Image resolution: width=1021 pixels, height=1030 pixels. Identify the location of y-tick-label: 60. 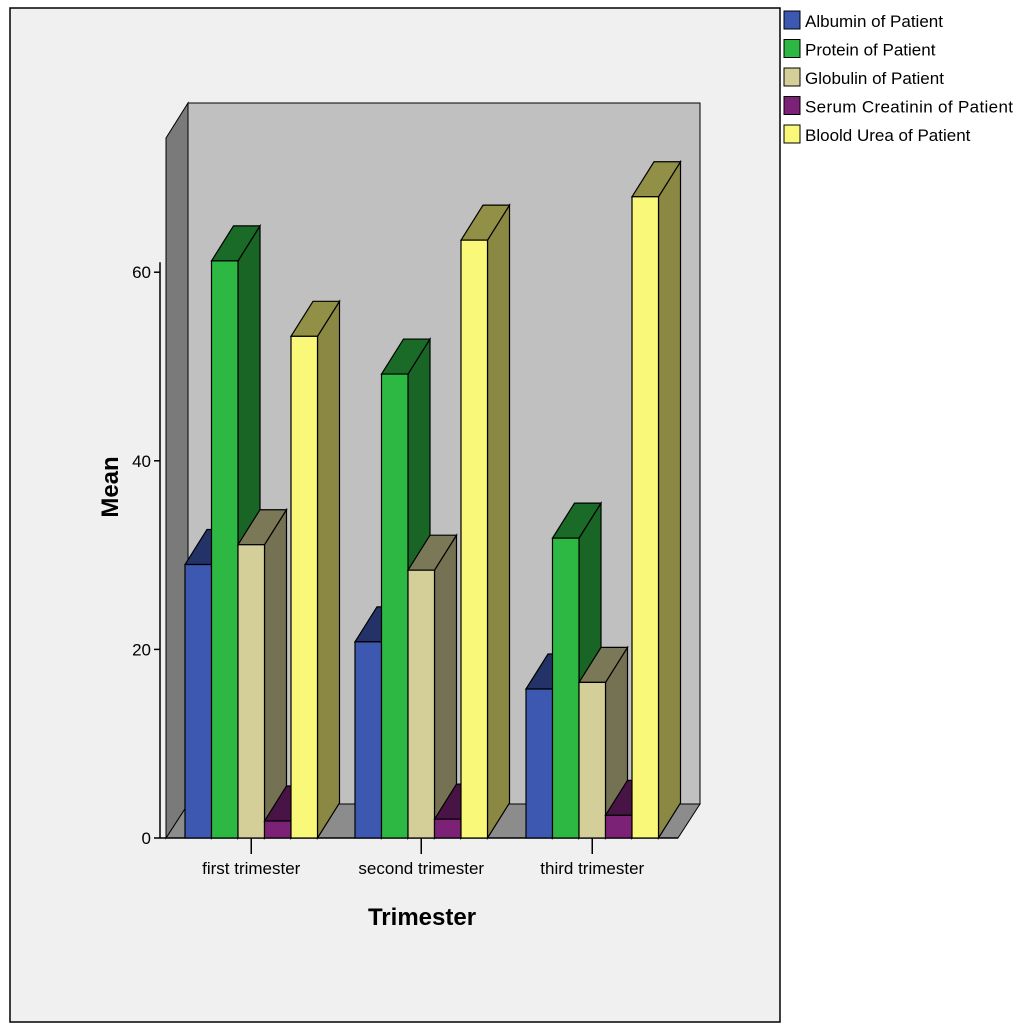
(141, 272).